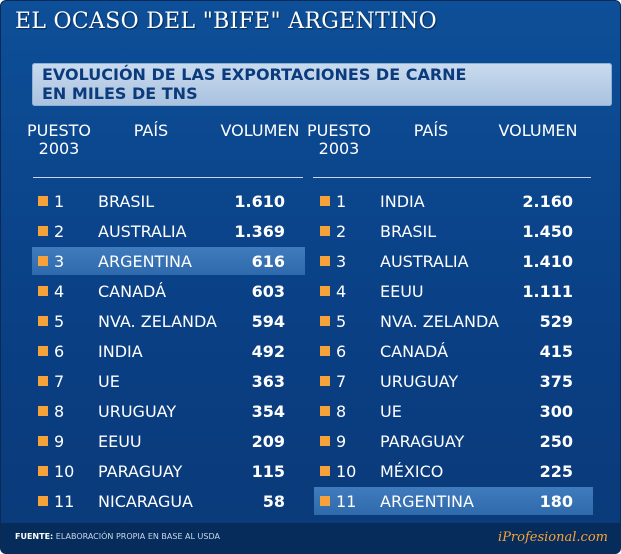 The width and height of the screenshot is (621, 554). Describe the element at coordinates (453, 351) in the screenshot. I see `table-row-right: 6 CANADÁ 415` at that location.